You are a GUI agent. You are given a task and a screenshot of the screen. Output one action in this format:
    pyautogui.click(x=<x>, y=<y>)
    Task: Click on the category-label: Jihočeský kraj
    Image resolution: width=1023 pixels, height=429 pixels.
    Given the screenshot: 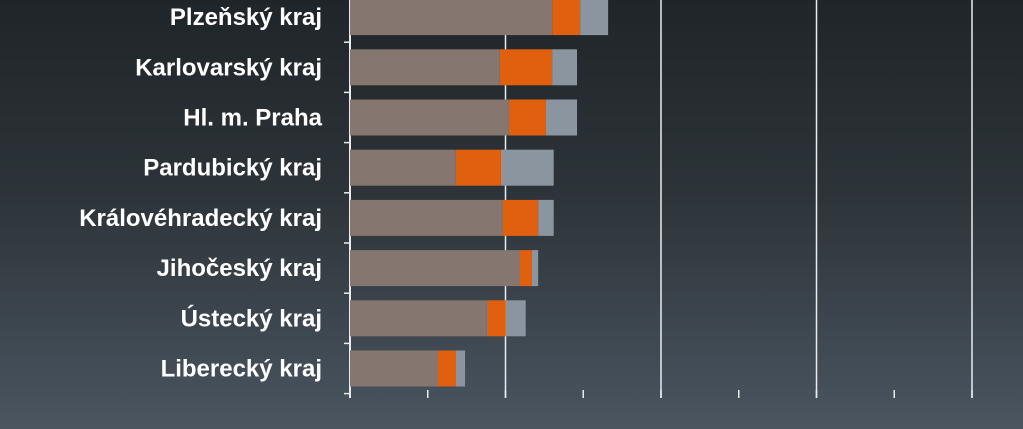 What is the action you would take?
    pyautogui.click(x=239, y=268)
    